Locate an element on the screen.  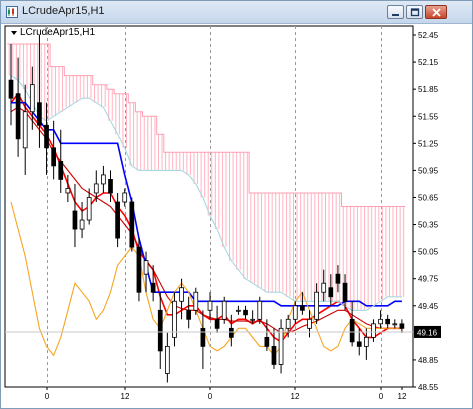
y-tick-label: 50.35 is located at coordinates (428, 225).